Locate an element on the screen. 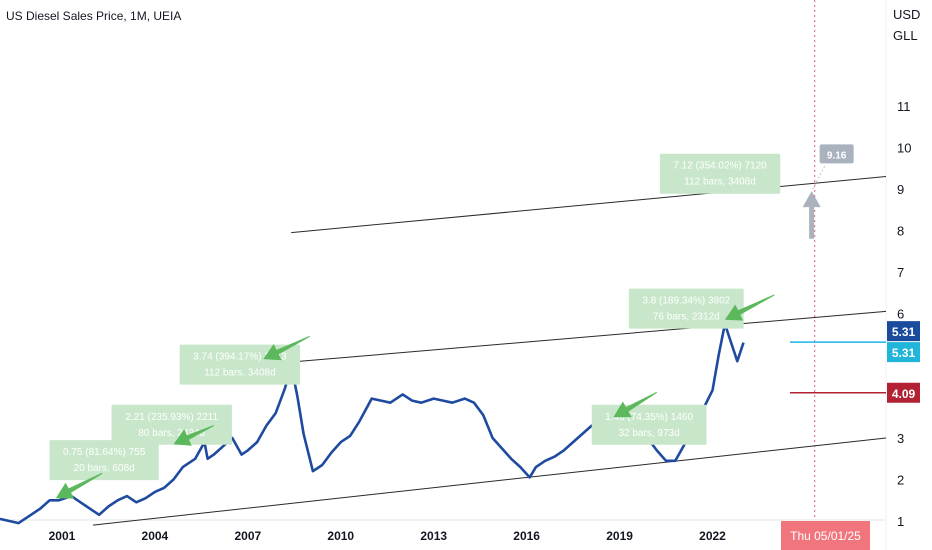 Image resolution: width=932 pixels, height=550 pixels. last-value-badge-label: 4.09 is located at coordinates (904, 394).